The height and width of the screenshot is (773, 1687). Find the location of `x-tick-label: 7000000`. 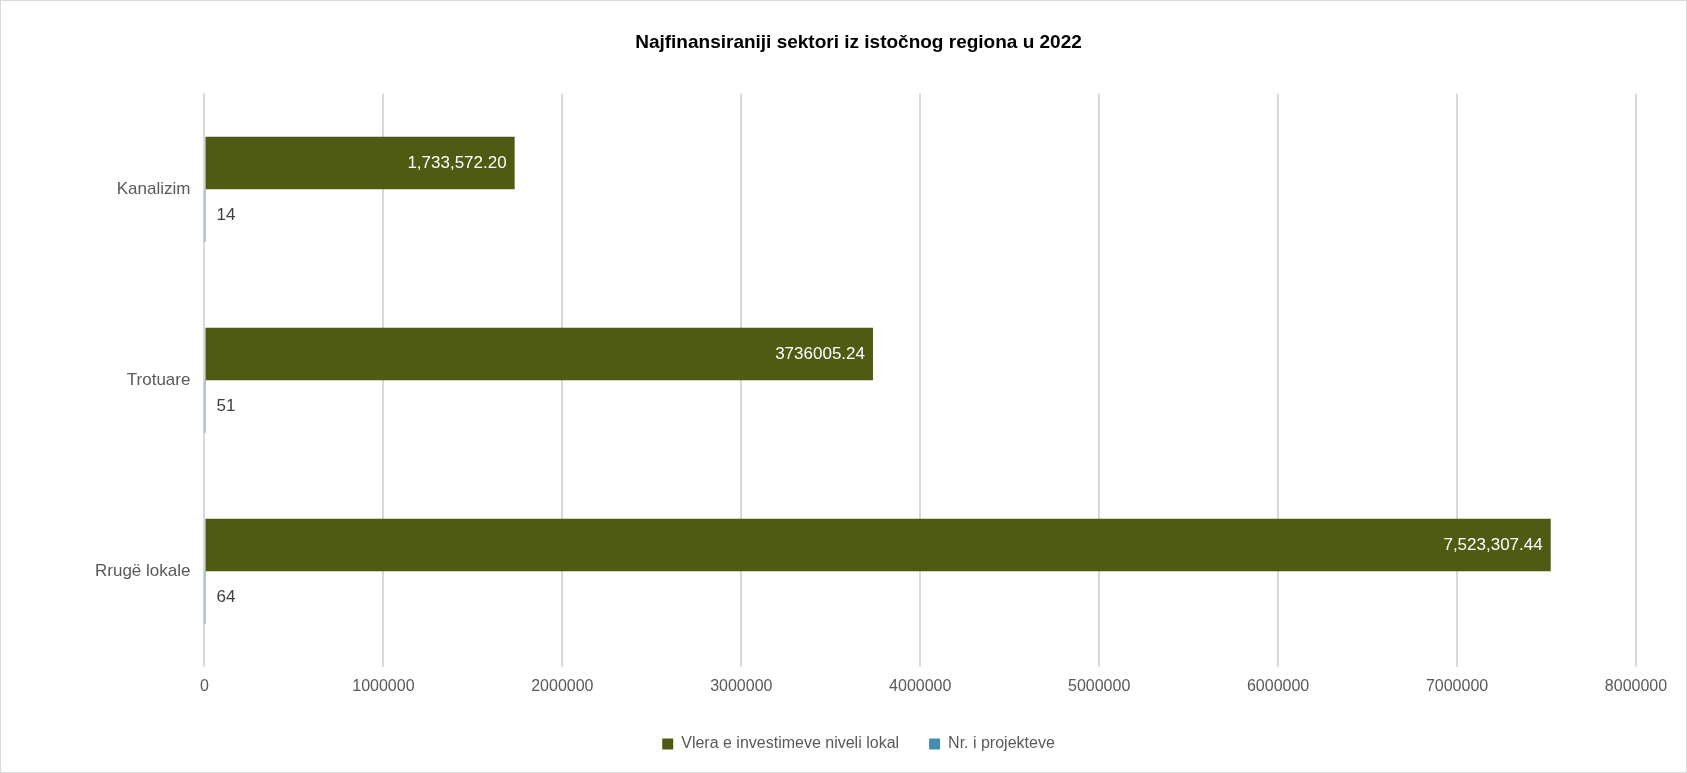

x-tick-label: 7000000 is located at coordinates (1457, 685).